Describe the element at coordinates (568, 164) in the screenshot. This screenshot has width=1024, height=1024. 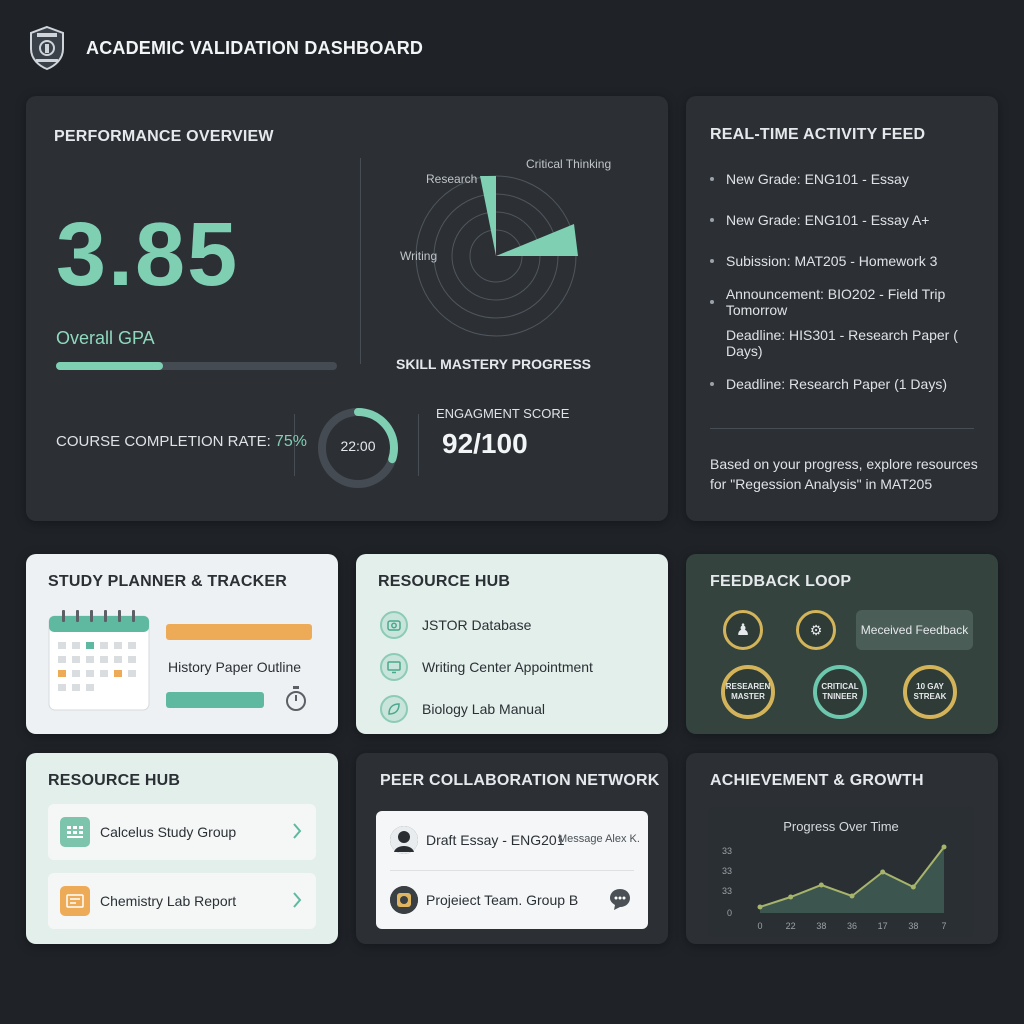
I see `skill-label-critical: Critical Thinking` at that location.